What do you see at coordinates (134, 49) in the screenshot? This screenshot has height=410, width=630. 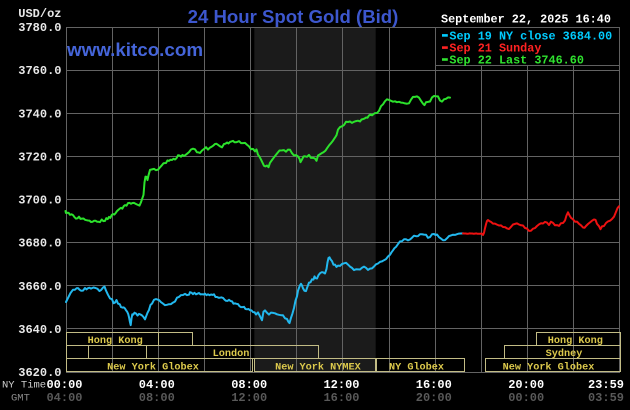 I see `svg-text: www.kitco.com` at bounding box center [134, 49].